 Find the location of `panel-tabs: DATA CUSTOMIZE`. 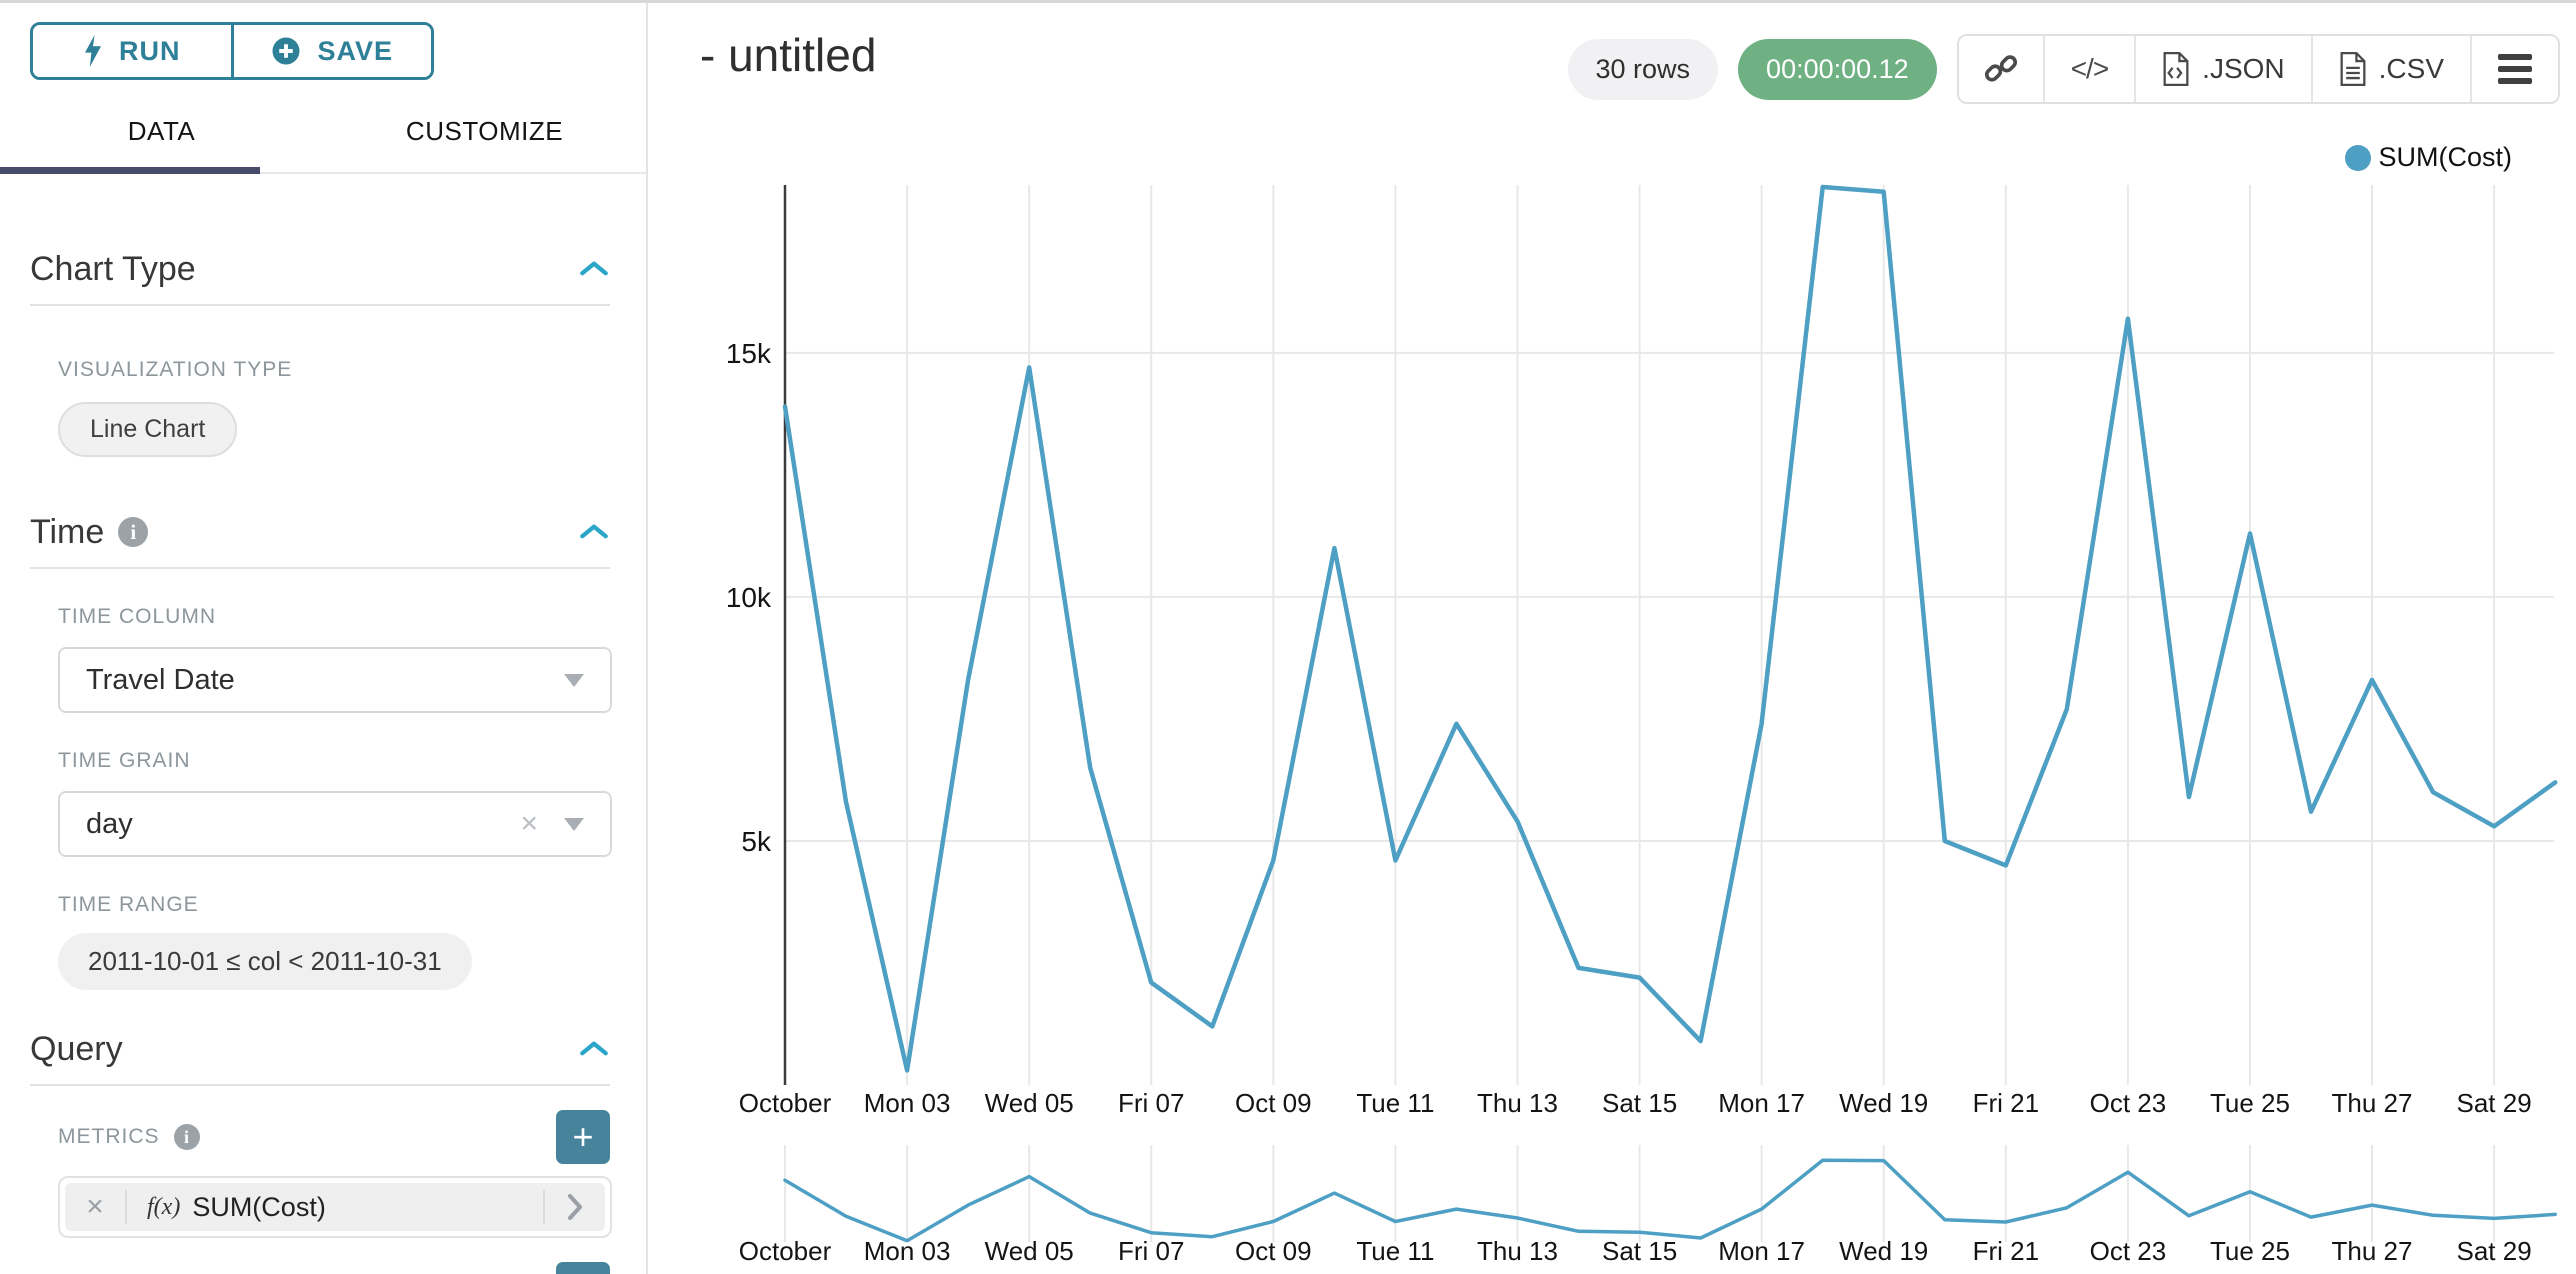

panel-tabs: DATA CUSTOMIZE is located at coordinates (323, 132).